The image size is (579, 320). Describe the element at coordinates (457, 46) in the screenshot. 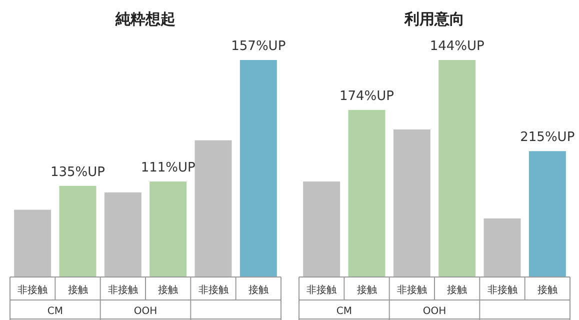

I see `annotation: 144%UP` at that location.